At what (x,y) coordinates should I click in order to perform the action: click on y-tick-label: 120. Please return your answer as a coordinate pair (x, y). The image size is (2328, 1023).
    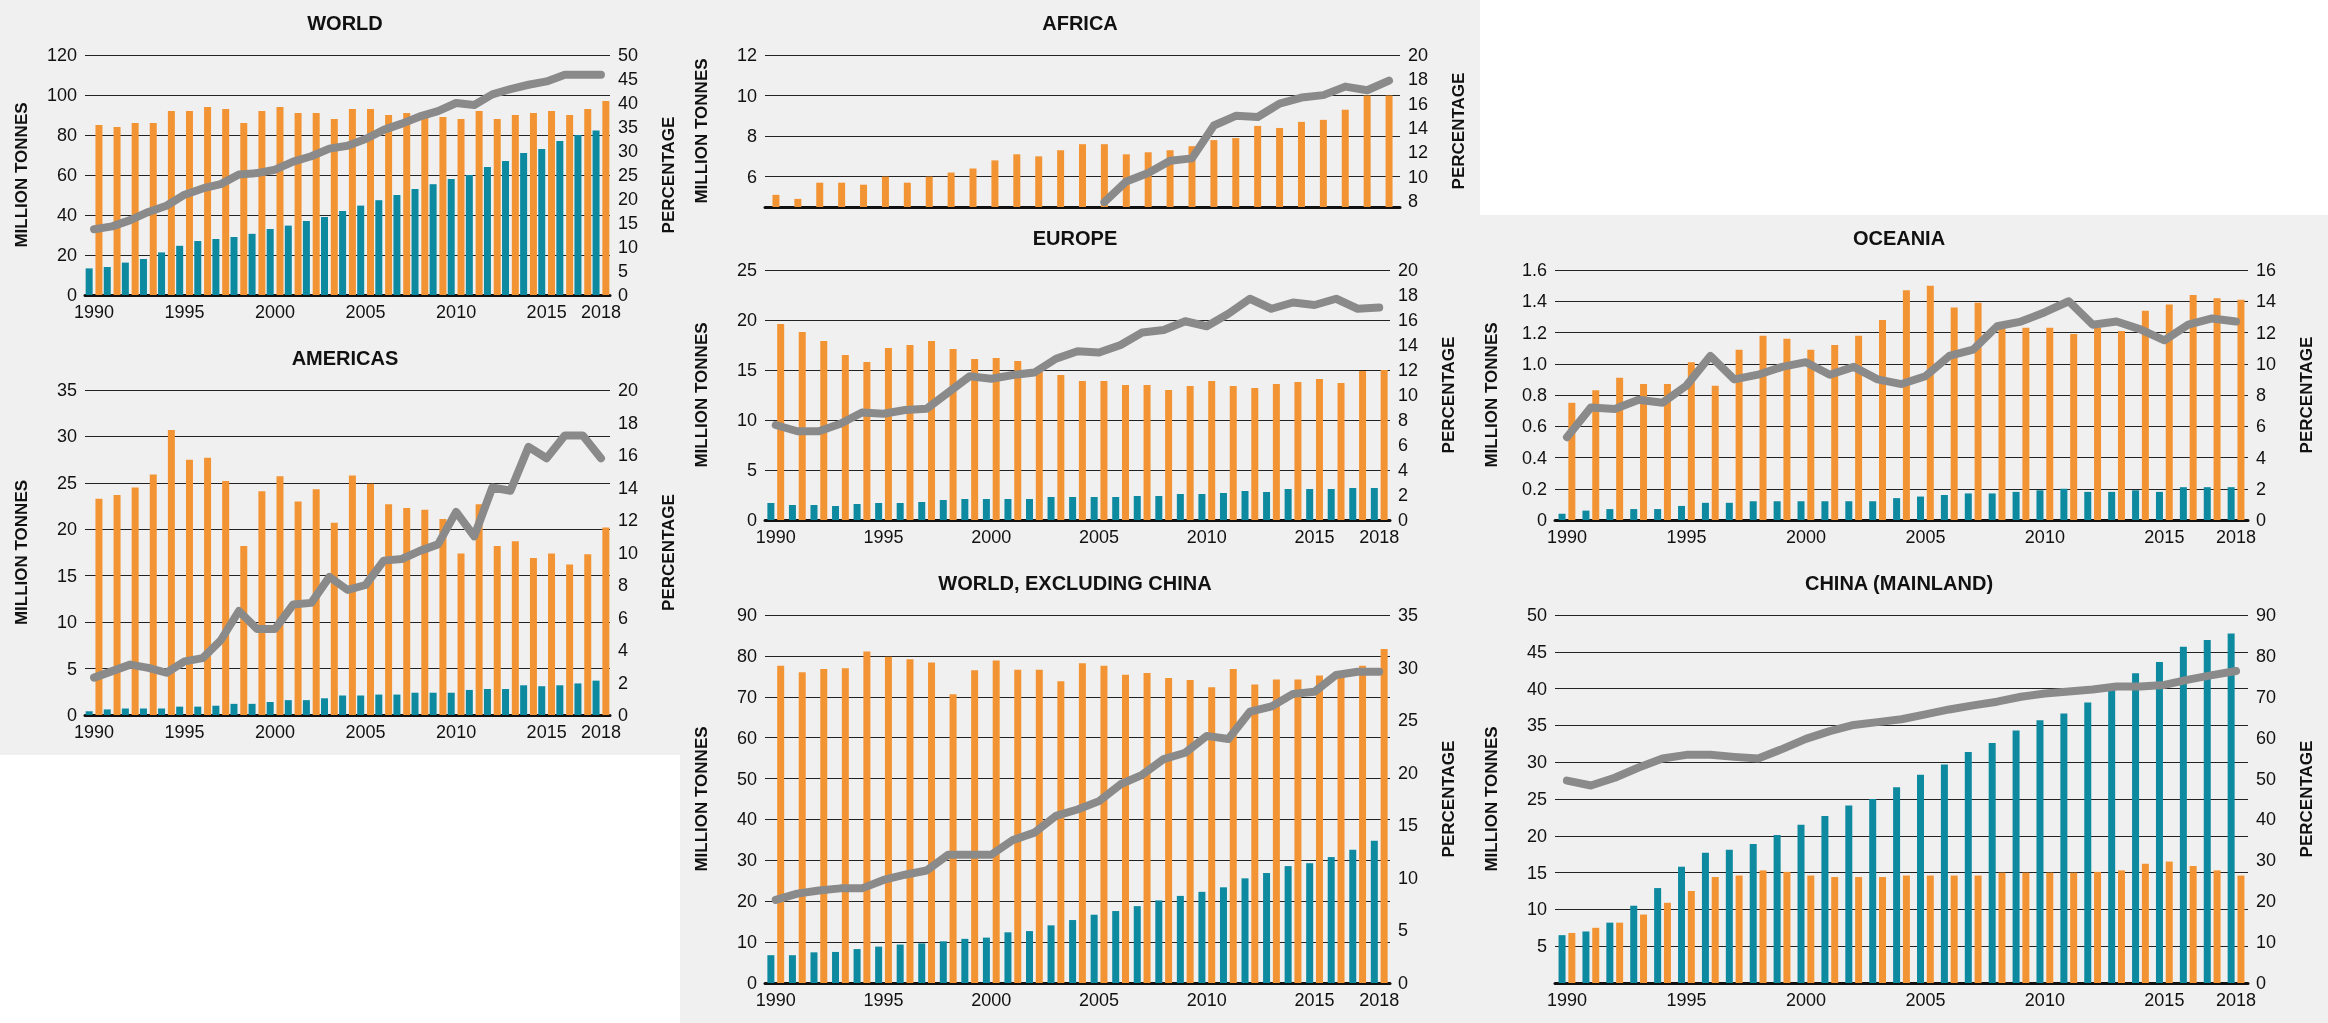
    Looking at the image, I should click on (61, 55).